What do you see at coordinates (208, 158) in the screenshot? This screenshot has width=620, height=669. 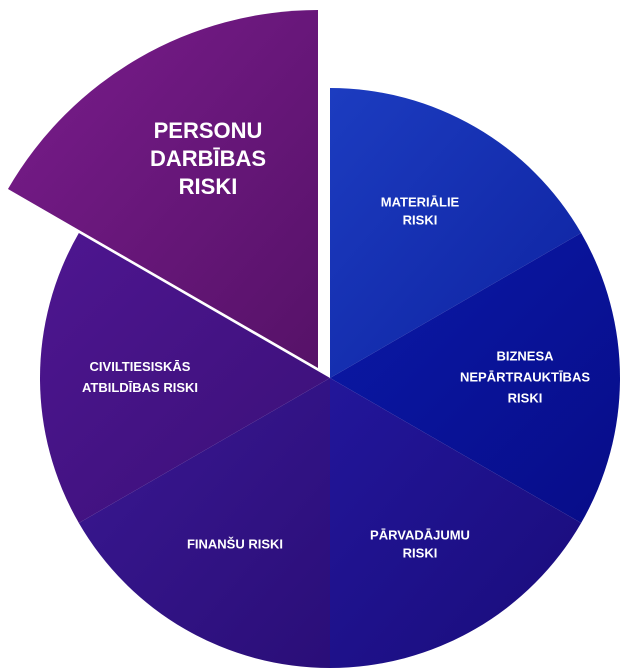 I see `segment-label: DARBĪBAS` at bounding box center [208, 158].